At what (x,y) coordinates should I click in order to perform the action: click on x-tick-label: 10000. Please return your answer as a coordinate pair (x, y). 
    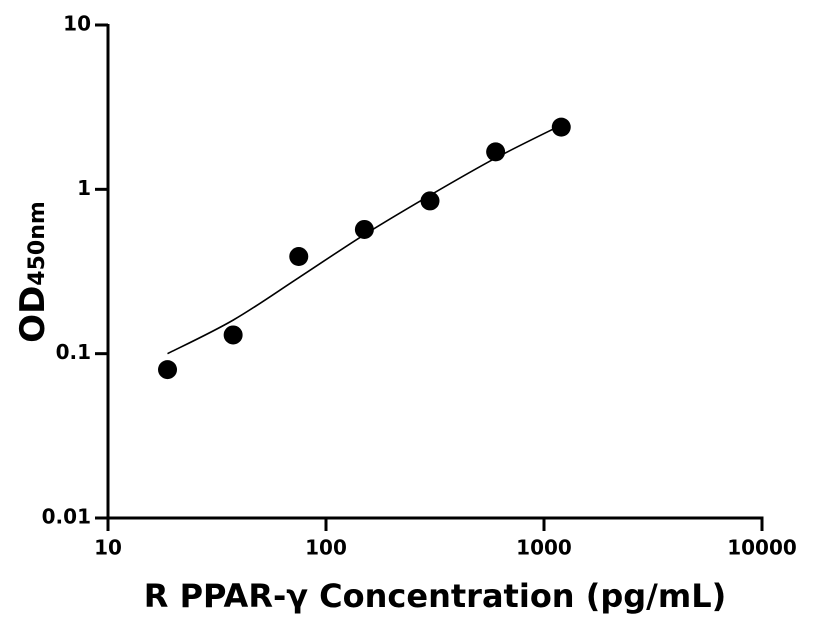
    Looking at the image, I should click on (762, 548).